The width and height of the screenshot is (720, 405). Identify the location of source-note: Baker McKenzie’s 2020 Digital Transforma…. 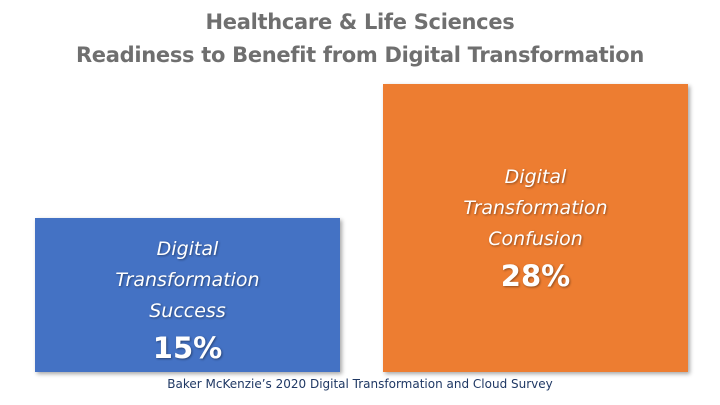
(360, 384).